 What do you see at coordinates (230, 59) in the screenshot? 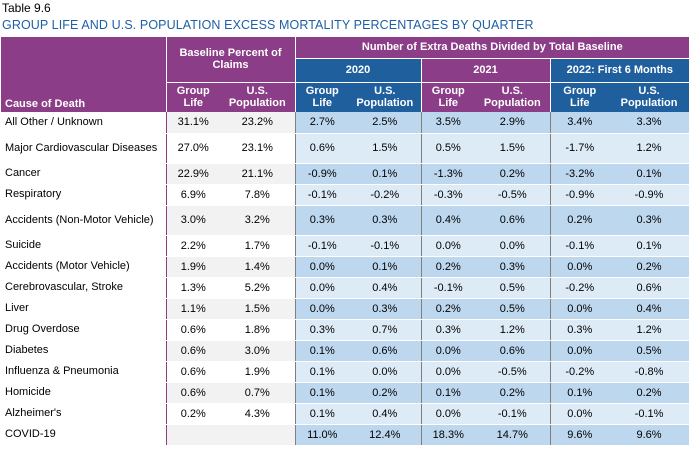
I see `baseline-header: Baseline Percent of Claims` at bounding box center [230, 59].